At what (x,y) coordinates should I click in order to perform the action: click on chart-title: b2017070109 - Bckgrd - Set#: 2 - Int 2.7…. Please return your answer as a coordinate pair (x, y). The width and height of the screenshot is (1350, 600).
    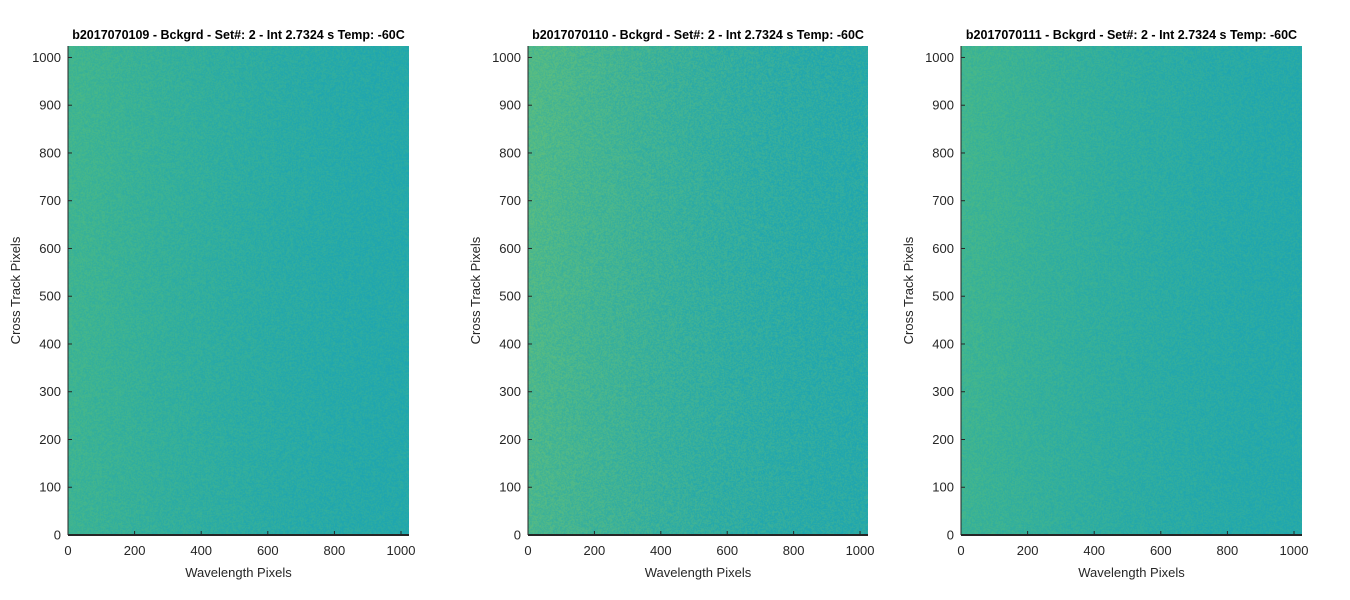
    Looking at the image, I should click on (238, 35).